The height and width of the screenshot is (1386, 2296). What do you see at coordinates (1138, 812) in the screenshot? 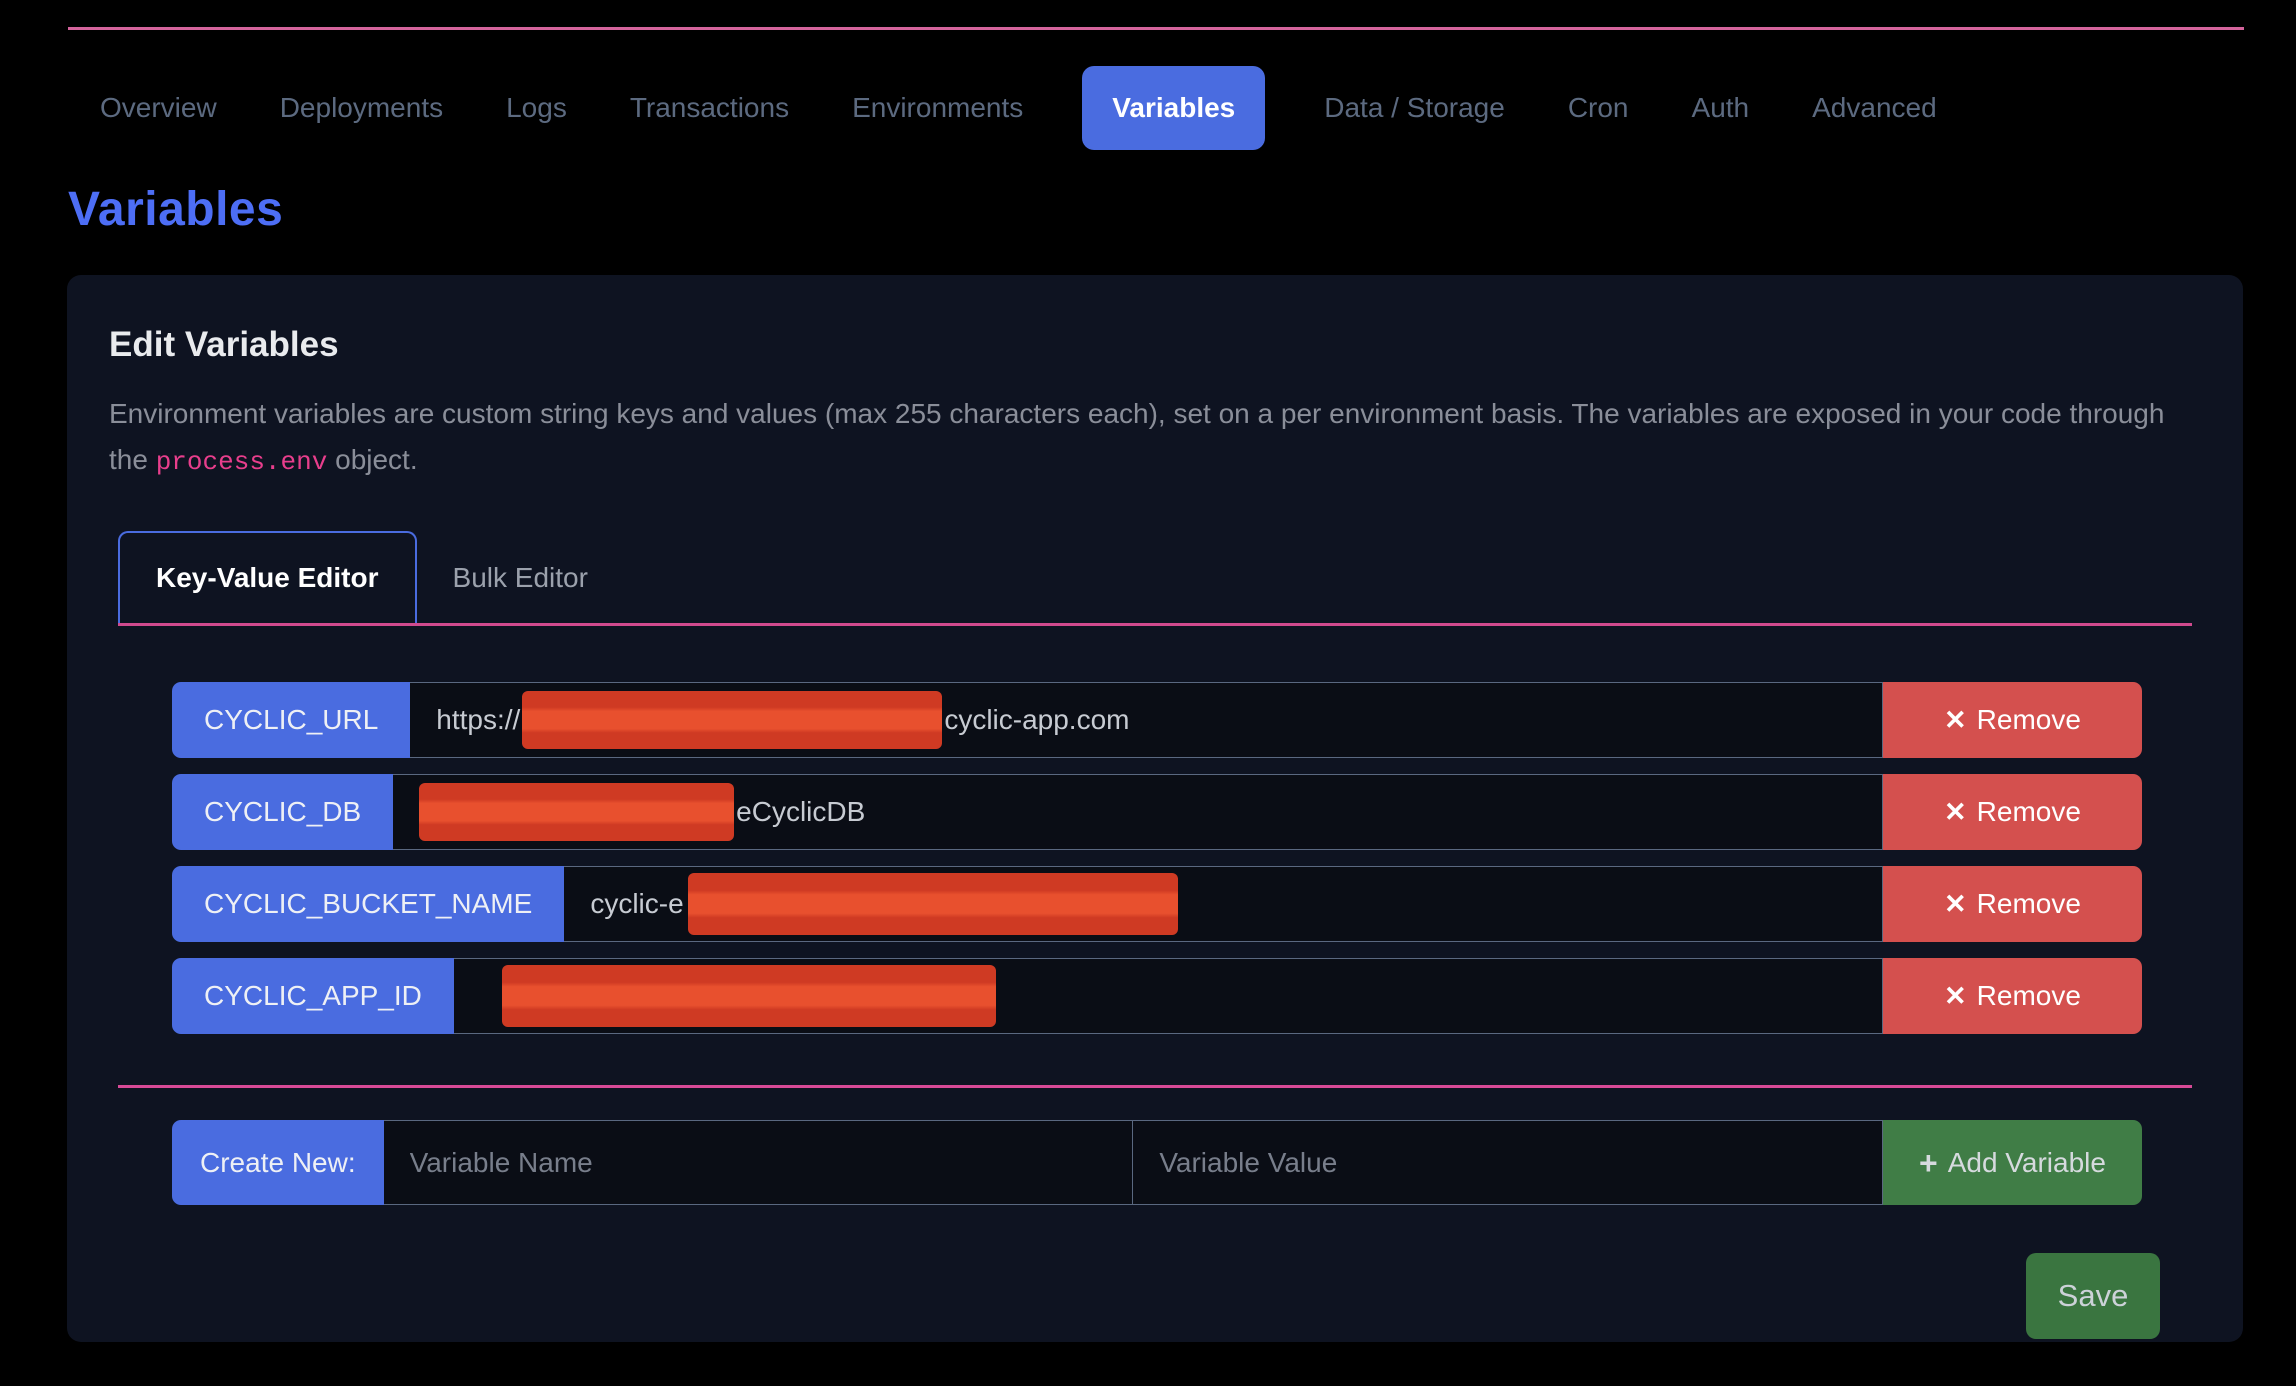
I see `variable-value-input: eCyclicDB` at bounding box center [1138, 812].